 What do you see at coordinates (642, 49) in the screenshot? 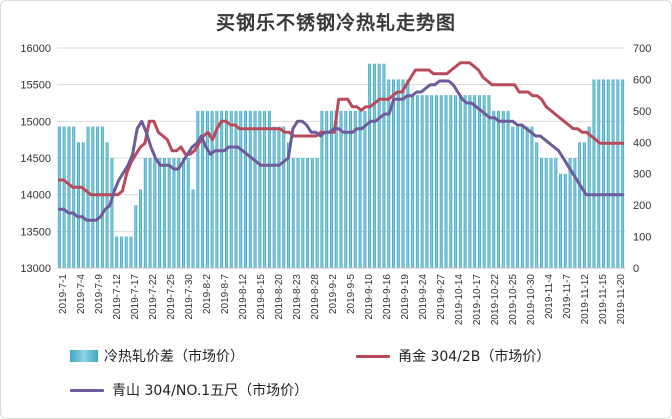
I see `y-right-tick-label: 700` at bounding box center [642, 49].